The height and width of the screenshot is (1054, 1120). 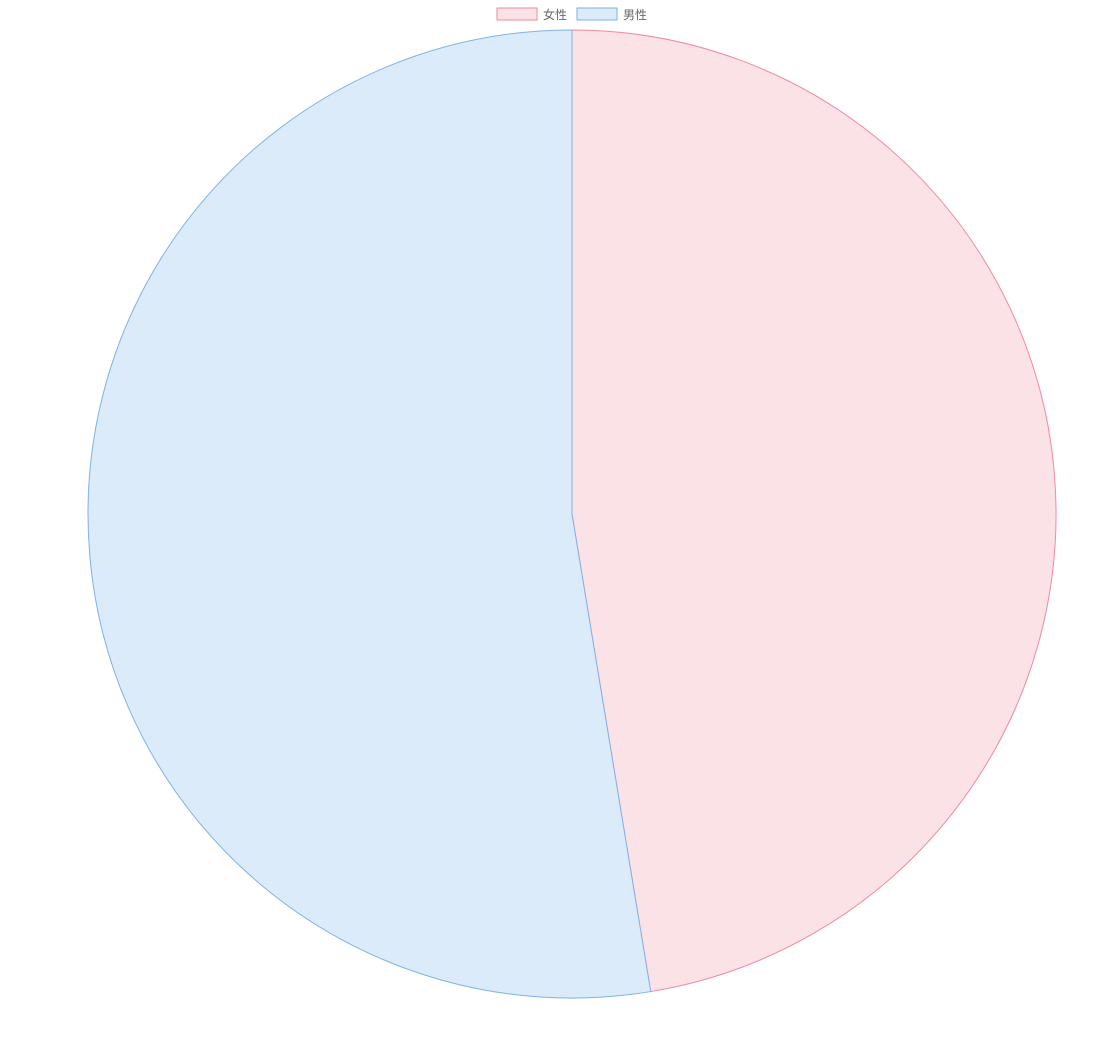 What do you see at coordinates (571, 14) in the screenshot?
I see `legend: 女性 男性` at bounding box center [571, 14].